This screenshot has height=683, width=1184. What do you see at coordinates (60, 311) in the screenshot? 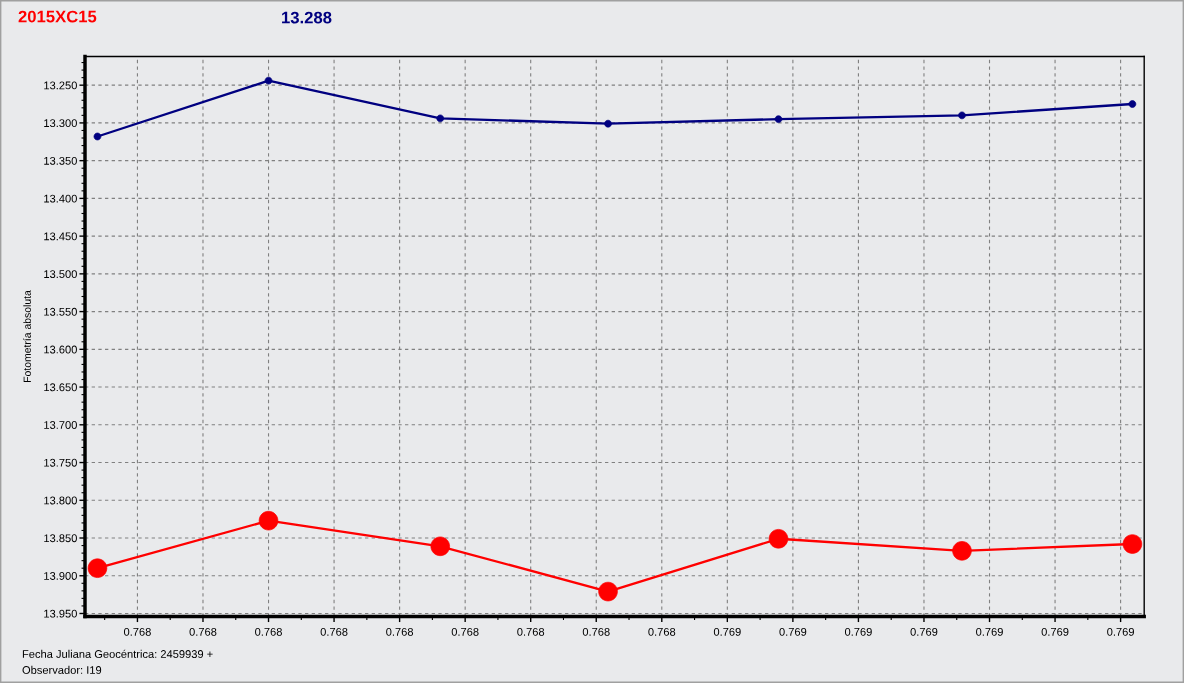
I see `y-tick-label: 13.550` at bounding box center [60, 311].